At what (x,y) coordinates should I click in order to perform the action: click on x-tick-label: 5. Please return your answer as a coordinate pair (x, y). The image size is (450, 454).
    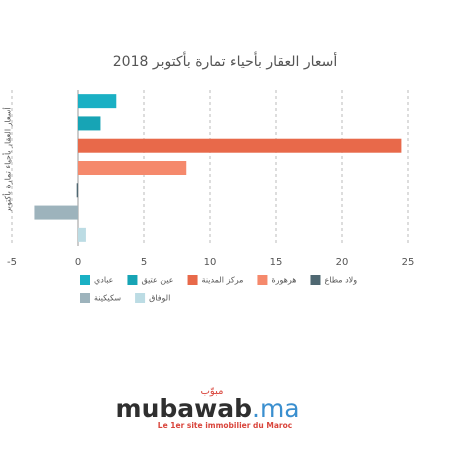
    Looking at the image, I should click on (144, 262).